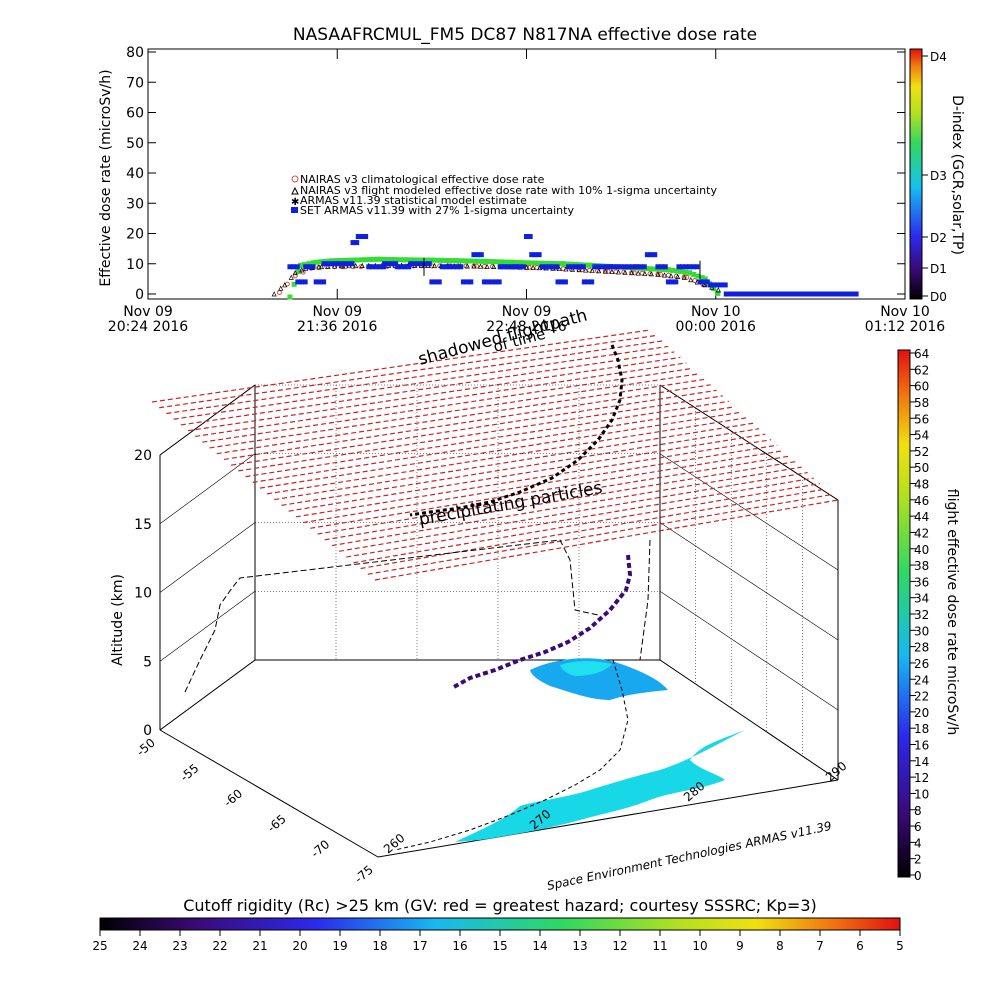  Describe the element at coordinates (921, 354) in the screenshot. I see `dose-tick-label: 64` at that location.